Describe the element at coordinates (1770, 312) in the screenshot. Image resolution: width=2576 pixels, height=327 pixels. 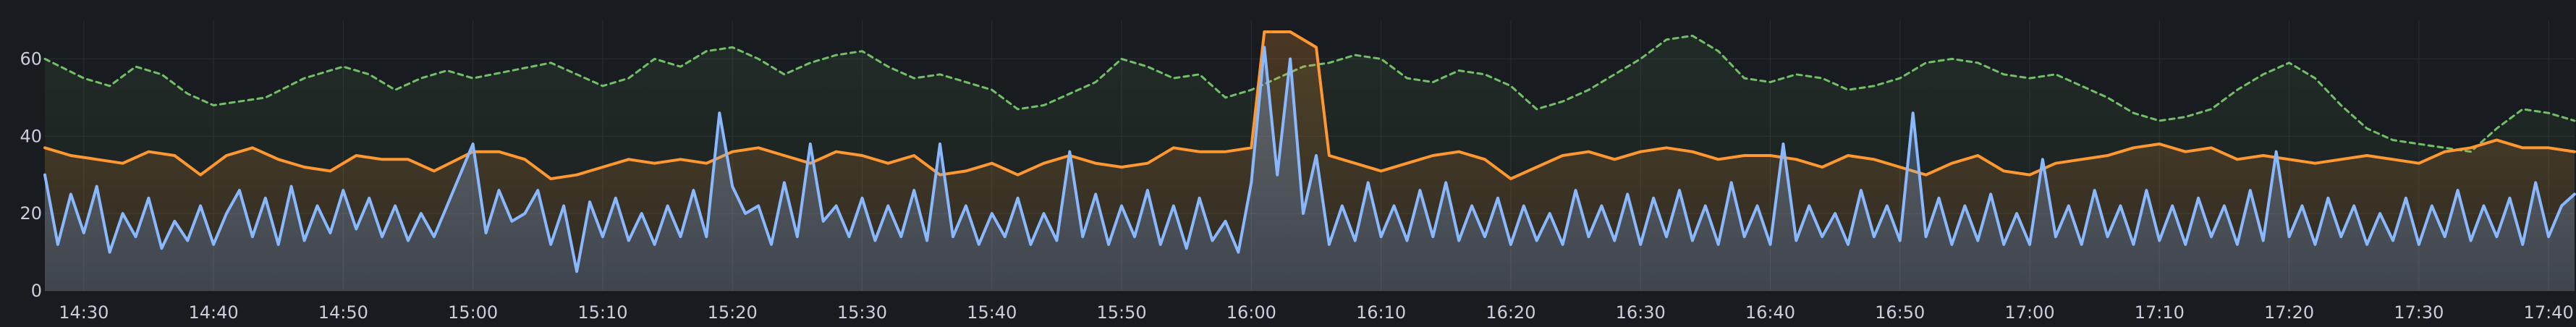
I see `x-tick-label: 16:40` at that location.